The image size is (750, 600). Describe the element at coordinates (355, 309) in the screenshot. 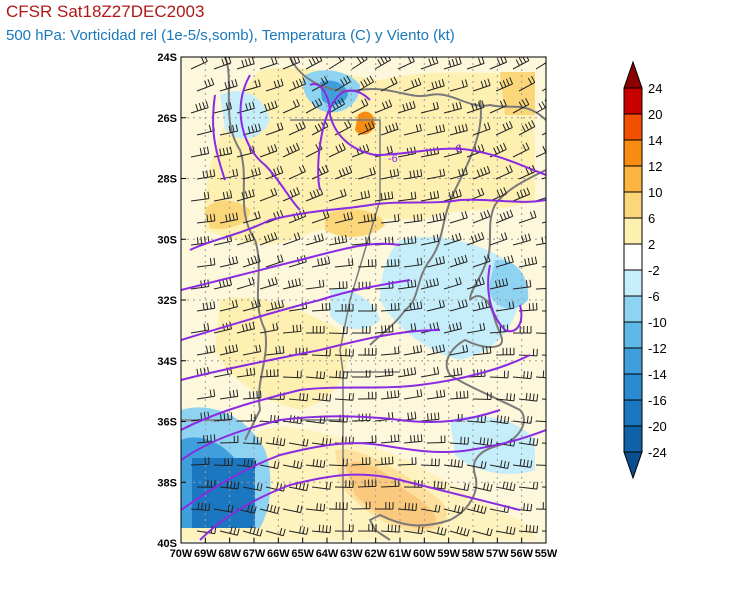

I see `shade-blue-33s` at that location.